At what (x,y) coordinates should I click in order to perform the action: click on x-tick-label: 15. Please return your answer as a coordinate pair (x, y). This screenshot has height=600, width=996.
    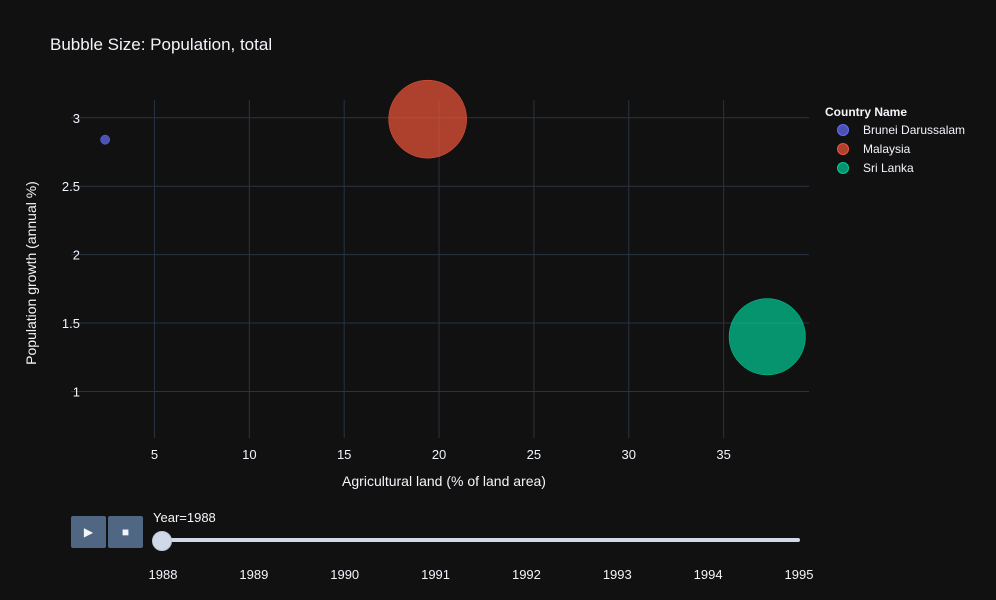
    Looking at the image, I should click on (344, 454).